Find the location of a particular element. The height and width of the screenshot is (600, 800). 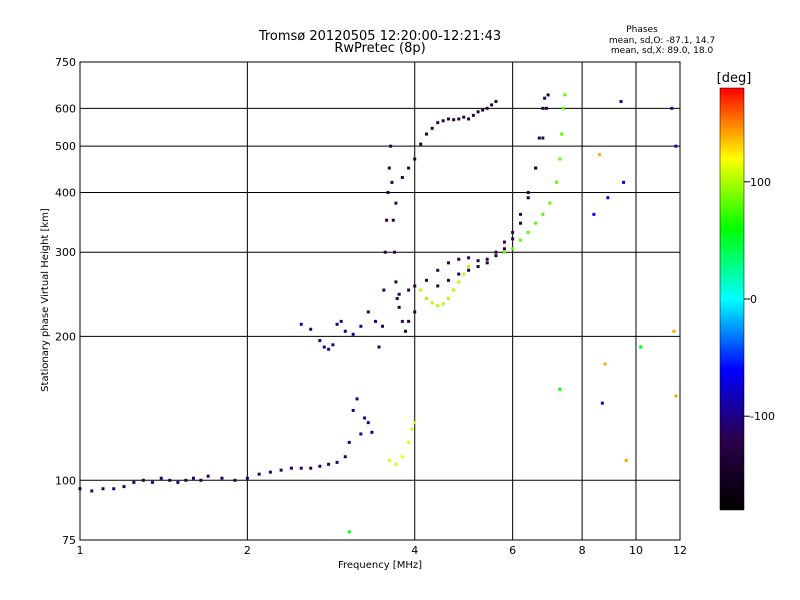

colorbar-tick-label: 0 is located at coordinates (753, 299).